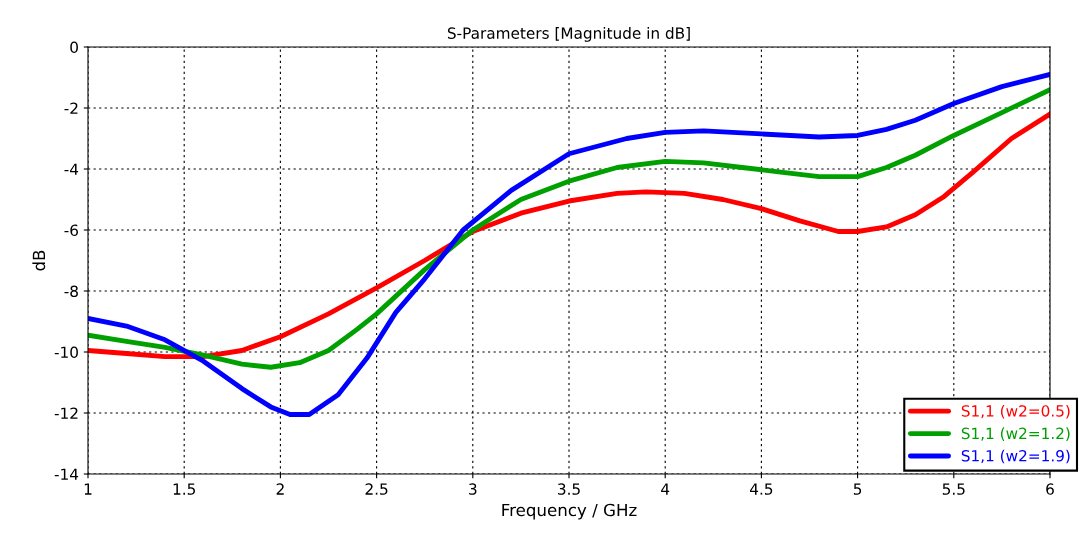 The image size is (1092, 543). Describe the element at coordinates (71, 230) in the screenshot. I see `y-tick-label: -6` at that location.